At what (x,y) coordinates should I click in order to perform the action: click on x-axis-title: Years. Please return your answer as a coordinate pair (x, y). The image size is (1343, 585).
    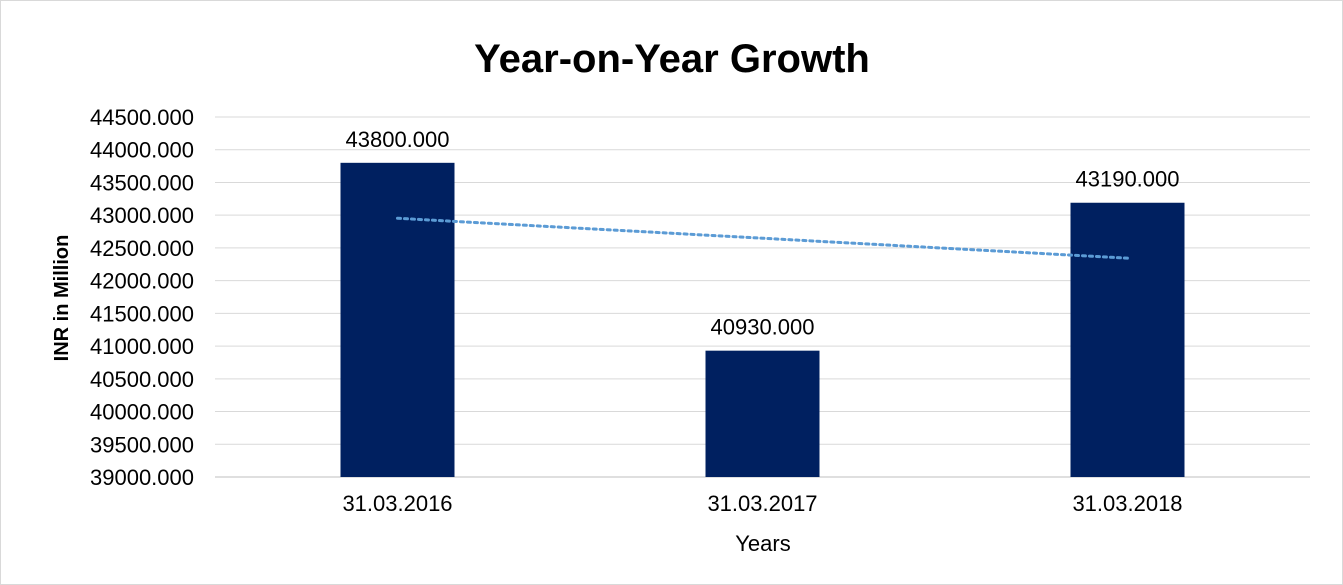
    Looking at the image, I should click on (762, 543).